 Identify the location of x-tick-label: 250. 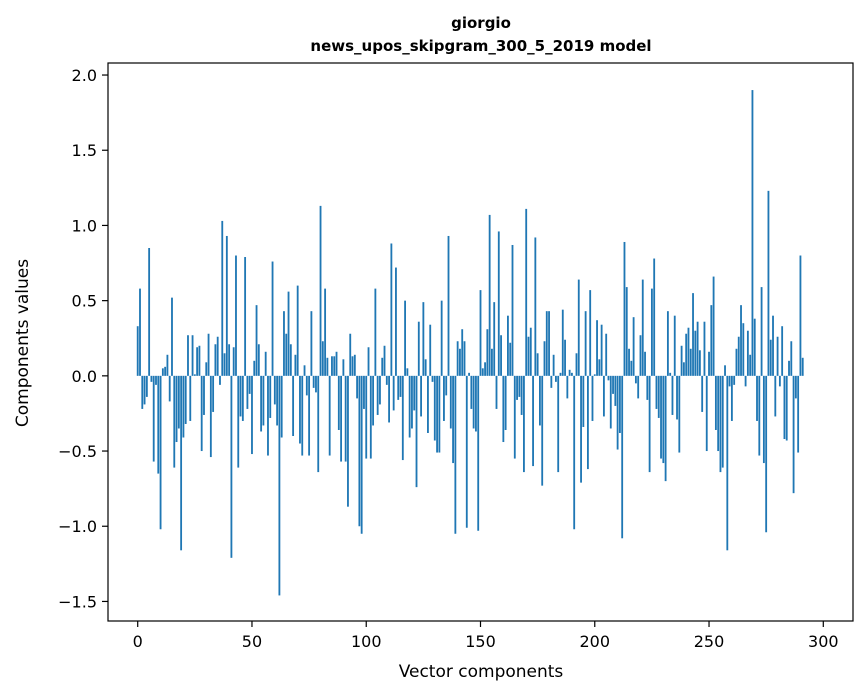
(709, 641).